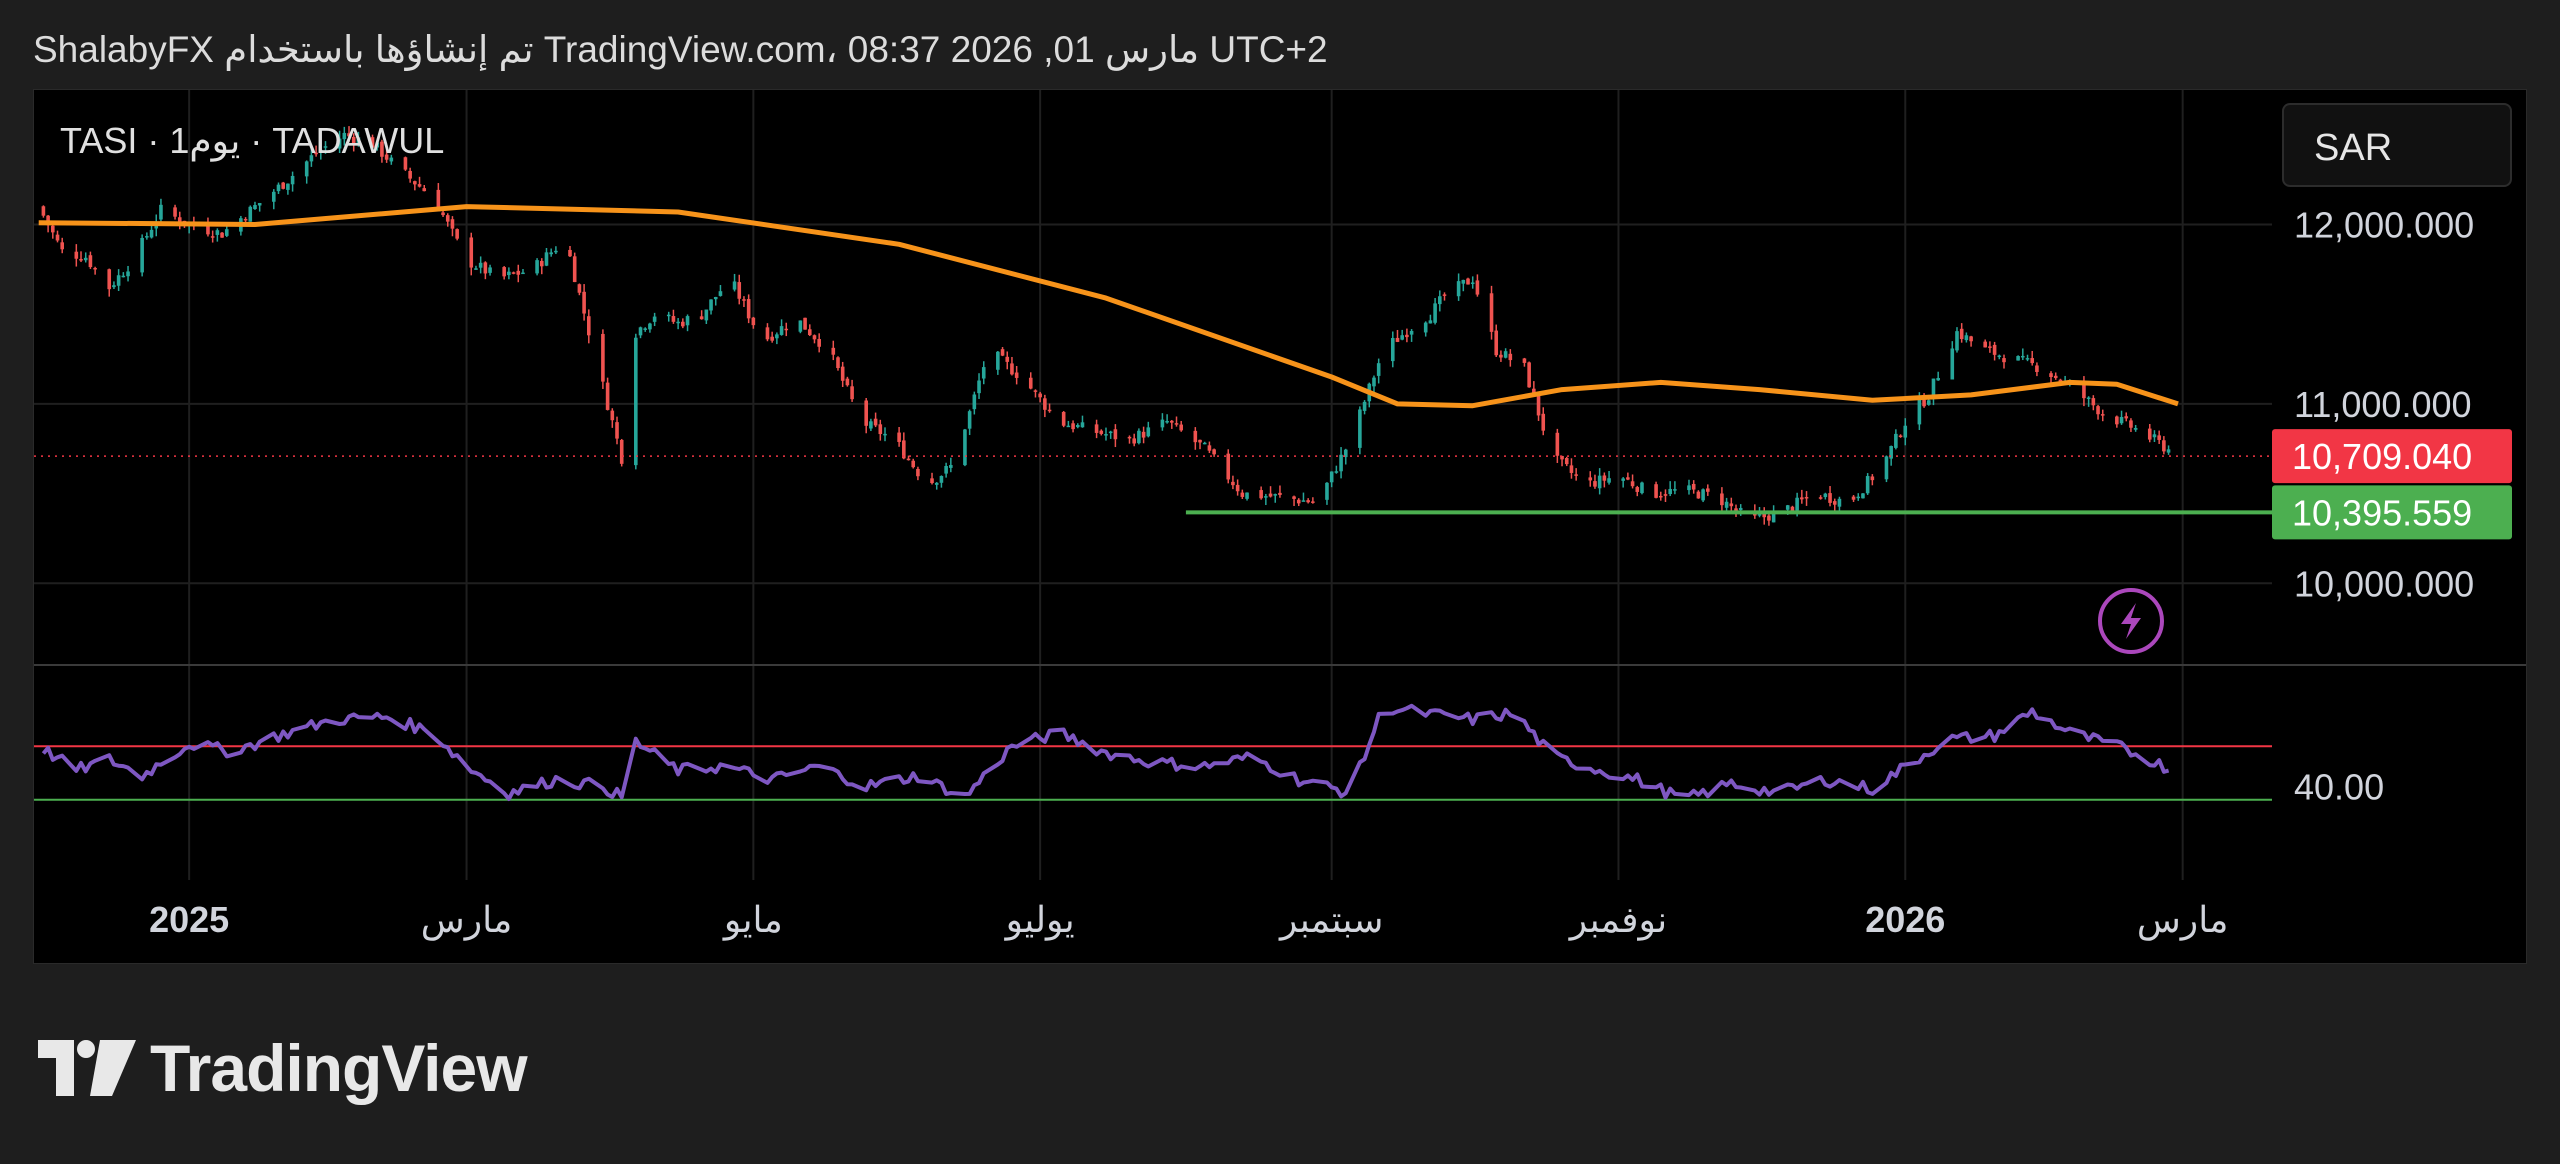  What do you see at coordinates (1330, 920) in the screenshot?
I see `x-tick-label: سبتمبر` at bounding box center [1330, 920].